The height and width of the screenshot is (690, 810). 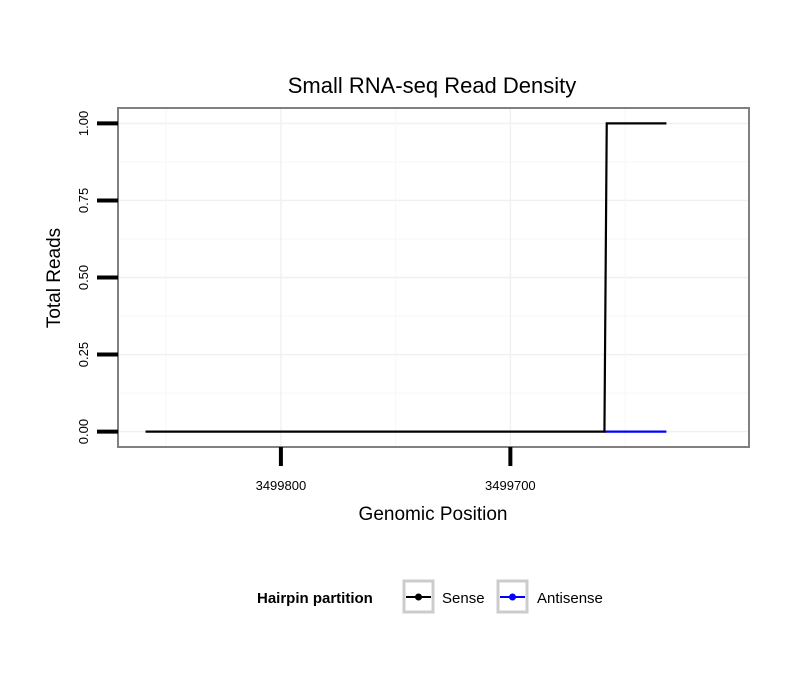 I want to click on legend-key-sense-dot, so click(x=418, y=597).